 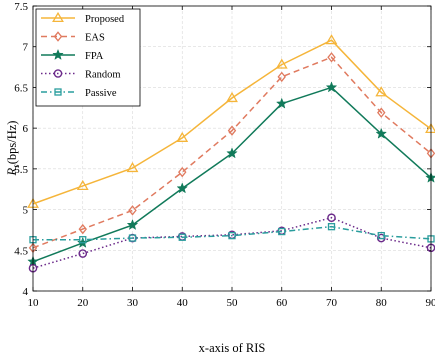 I want to click on y-tick-label: 6, so click(x=26, y=129).